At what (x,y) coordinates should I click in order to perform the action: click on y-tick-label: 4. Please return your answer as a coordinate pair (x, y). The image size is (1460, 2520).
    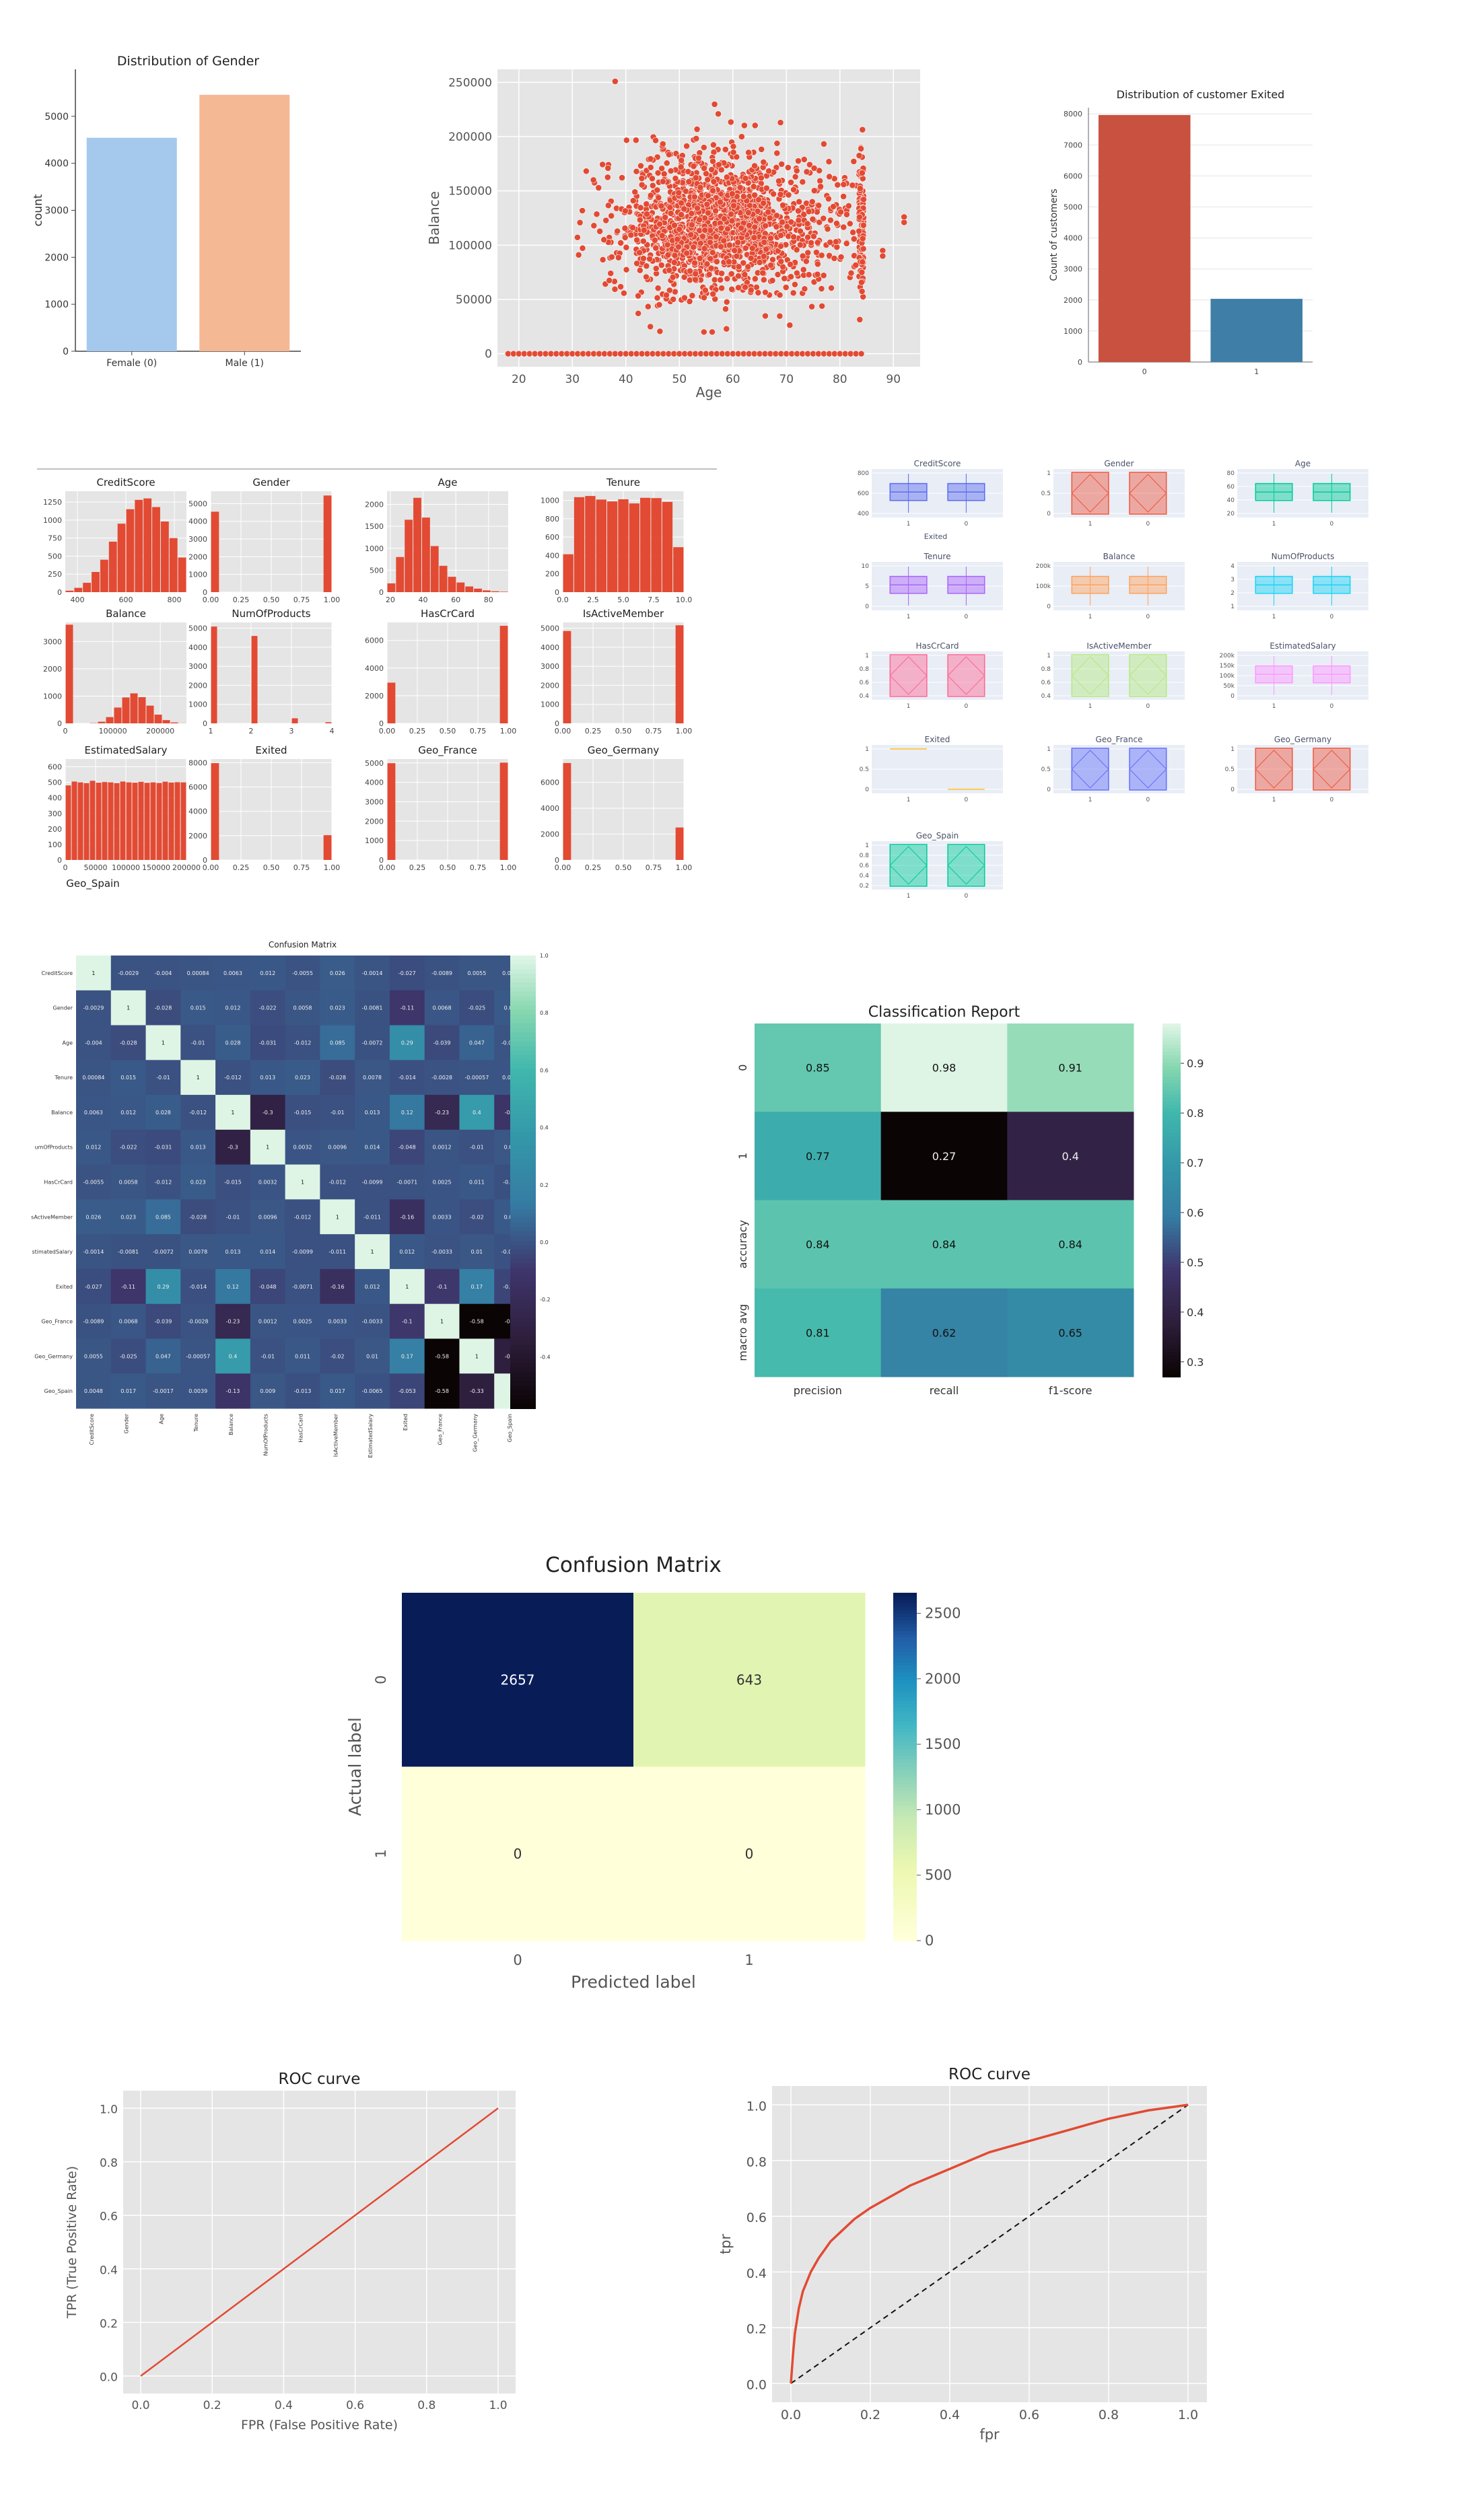
    Looking at the image, I should click on (1232, 566).